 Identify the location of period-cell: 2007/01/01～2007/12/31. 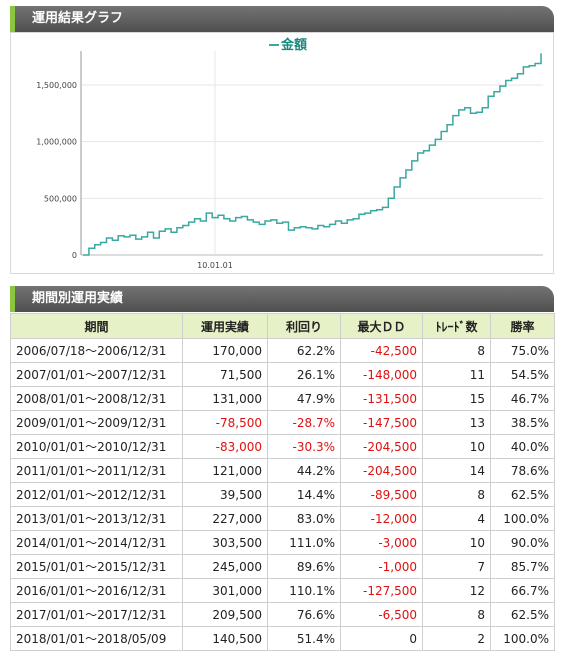
(96, 374).